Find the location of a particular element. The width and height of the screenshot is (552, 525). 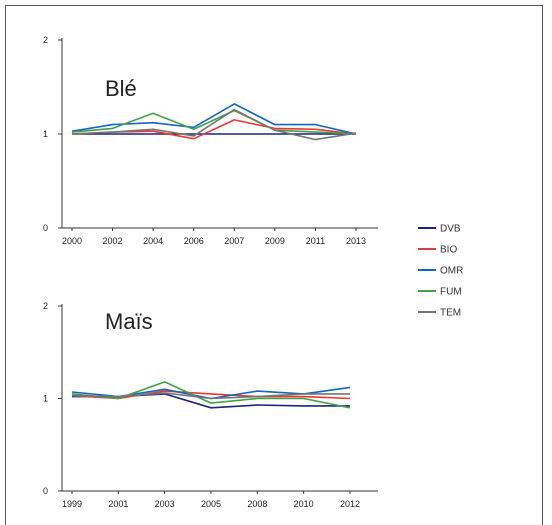

x-tick-label: 2002 is located at coordinates (113, 241).